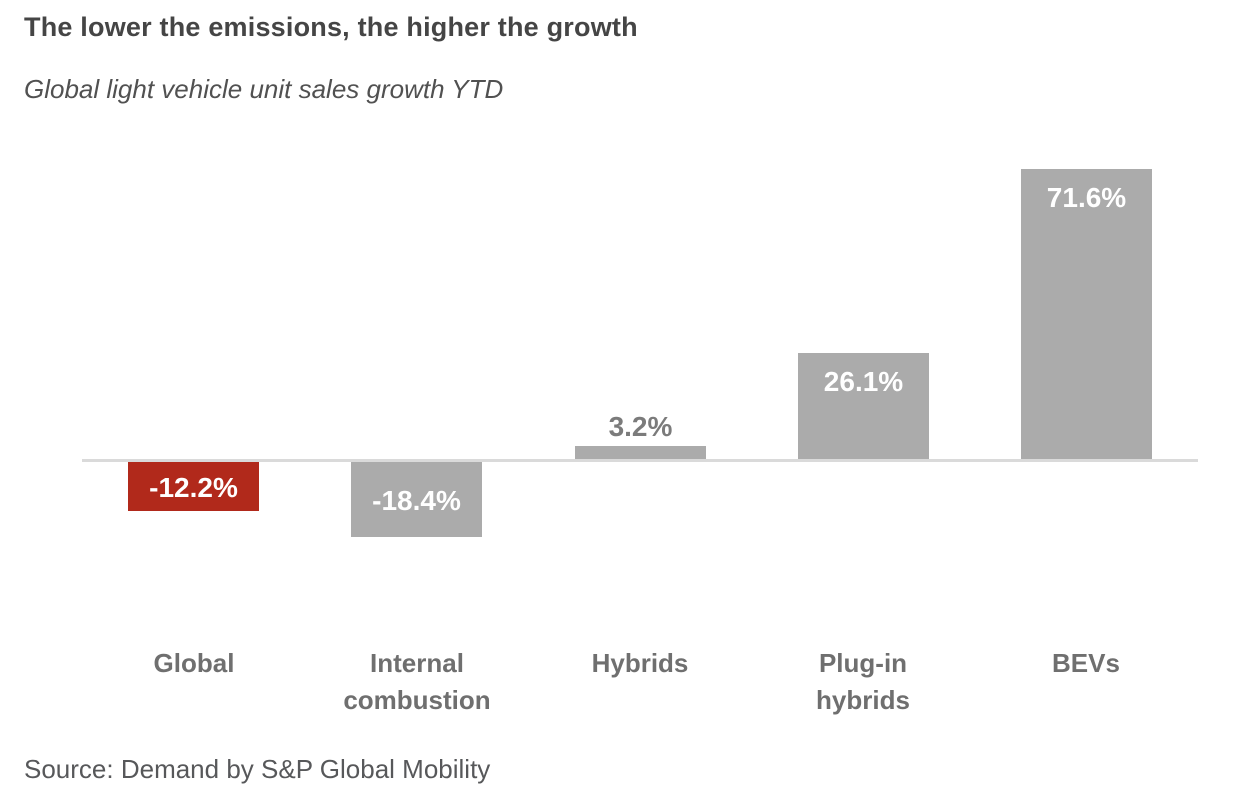 The image size is (1240, 802). Describe the element at coordinates (863, 406) in the screenshot. I see `bar-plug-in-hybrids` at that location.